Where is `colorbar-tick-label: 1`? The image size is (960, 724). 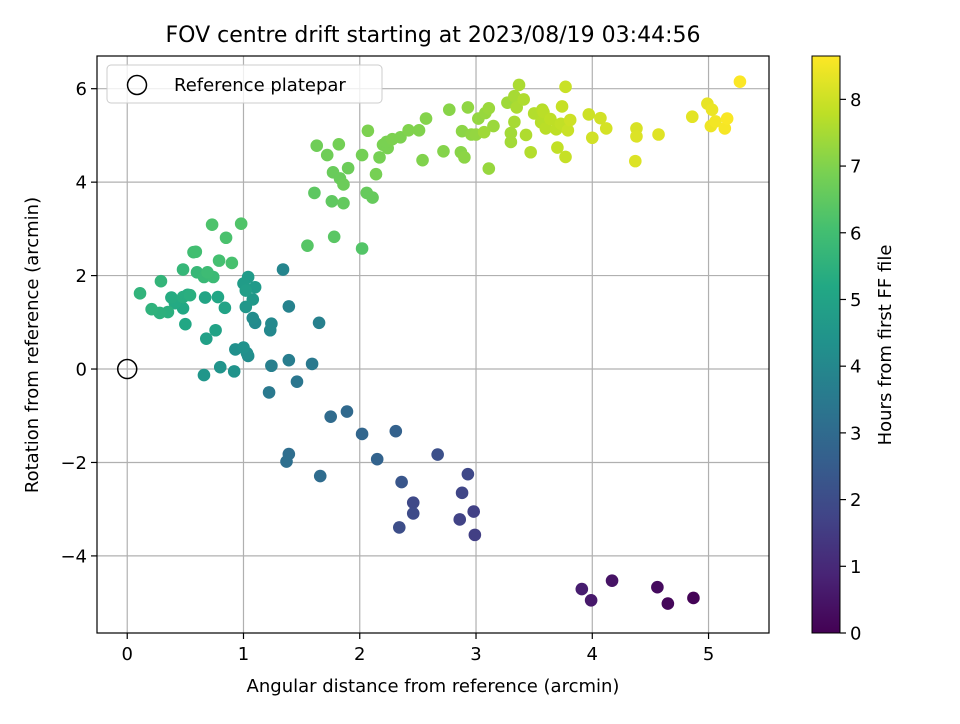 colorbar-tick-label: 1 is located at coordinates (855, 567).